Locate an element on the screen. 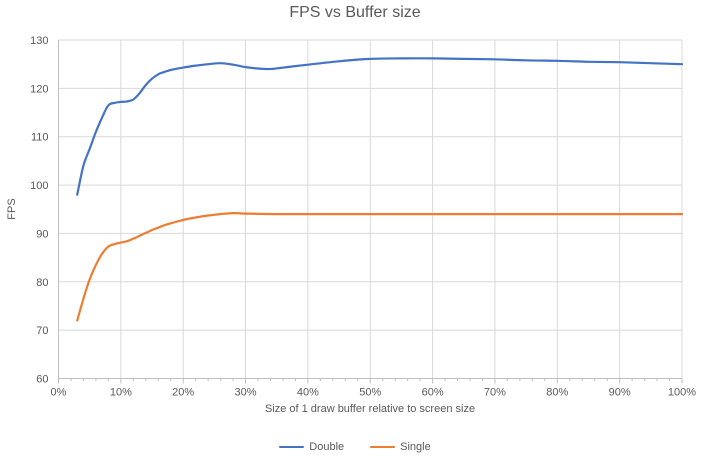  x-tick-label: 50% is located at coordinates (370, 393).